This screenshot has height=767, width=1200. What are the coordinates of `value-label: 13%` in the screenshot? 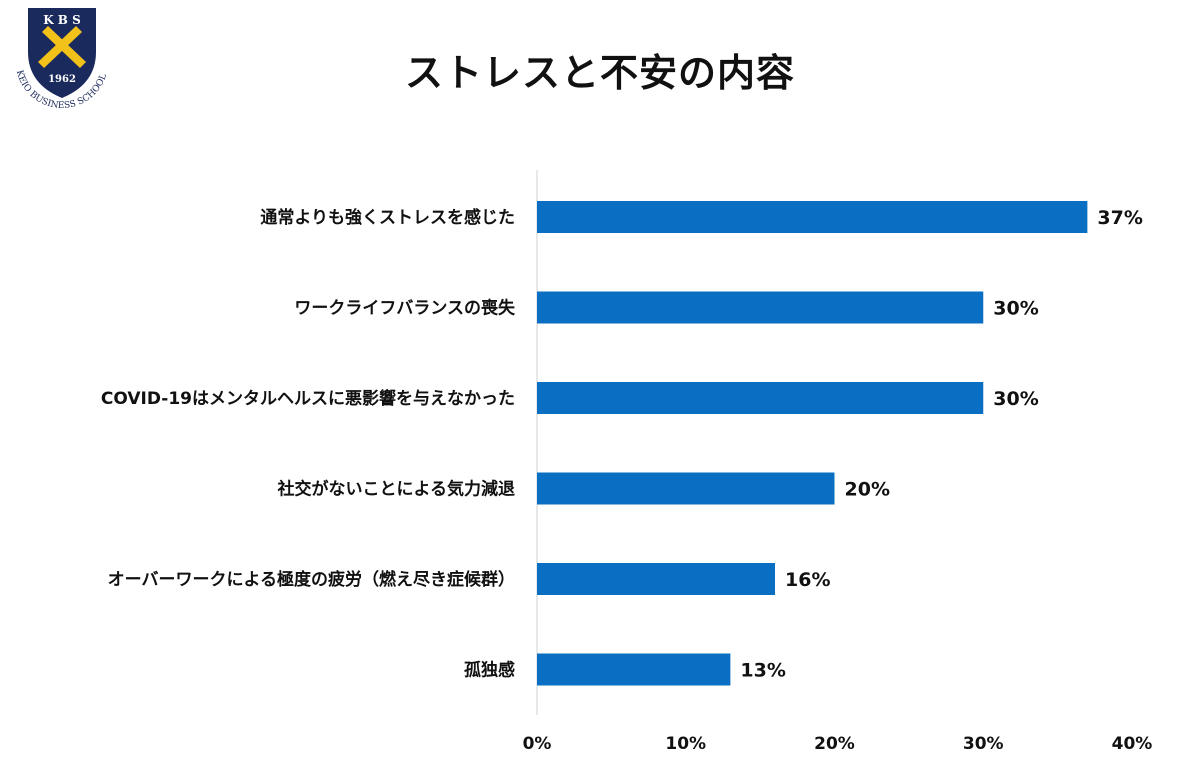 It's located at (762, 671).